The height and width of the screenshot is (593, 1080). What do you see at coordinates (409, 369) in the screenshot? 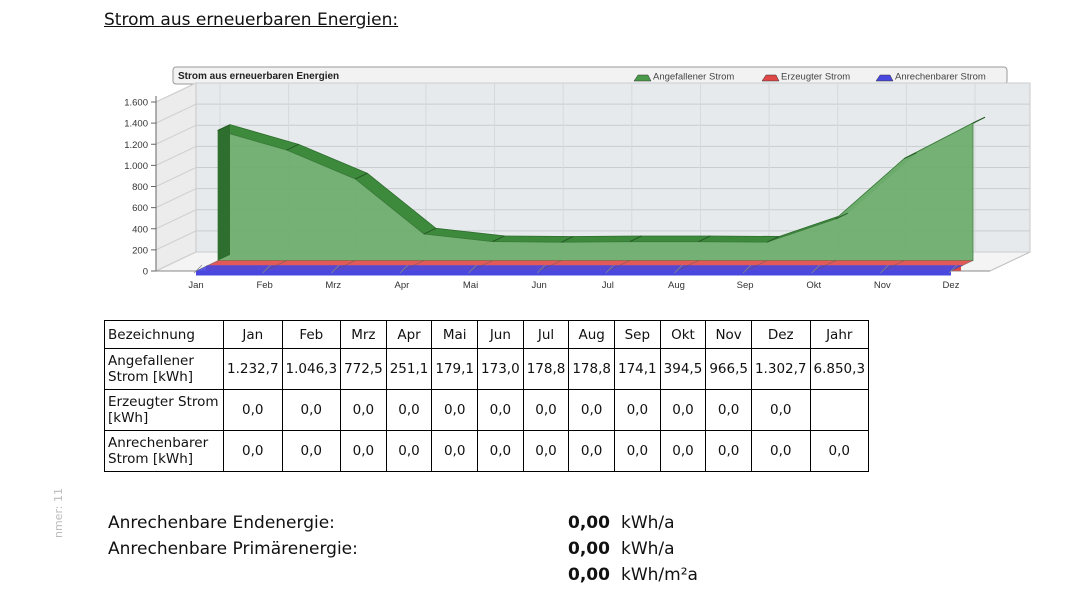
I see `table-cell: 251,1` at bounding box center [409, 369].